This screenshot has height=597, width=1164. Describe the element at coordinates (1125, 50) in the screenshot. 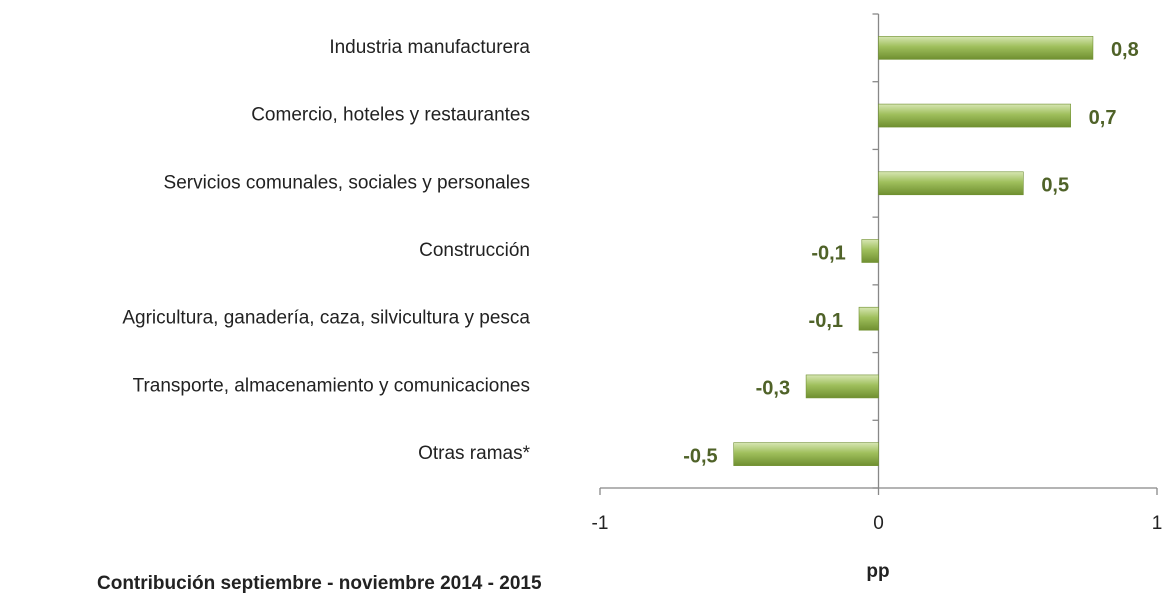

I see `value-label: 0,8` at that location.